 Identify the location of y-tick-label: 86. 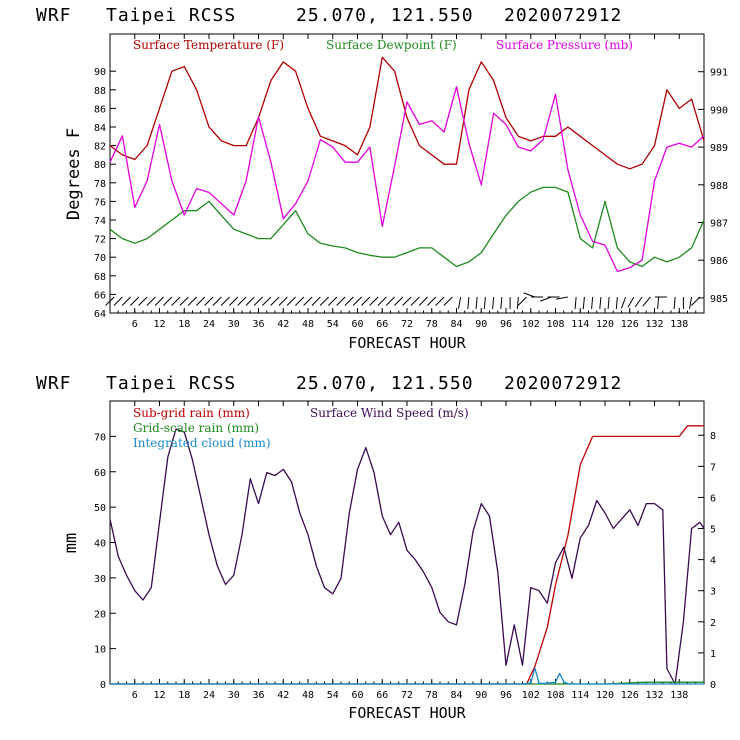
(100, 109).